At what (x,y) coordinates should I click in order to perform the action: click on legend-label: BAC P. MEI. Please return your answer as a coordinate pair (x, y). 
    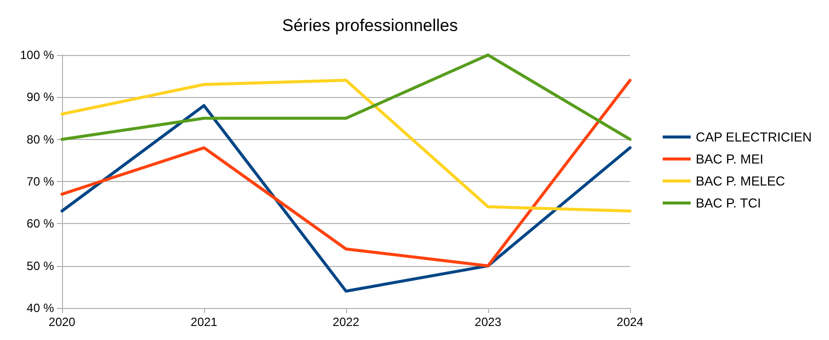
    Looking at the image, I should click on (730, 159).